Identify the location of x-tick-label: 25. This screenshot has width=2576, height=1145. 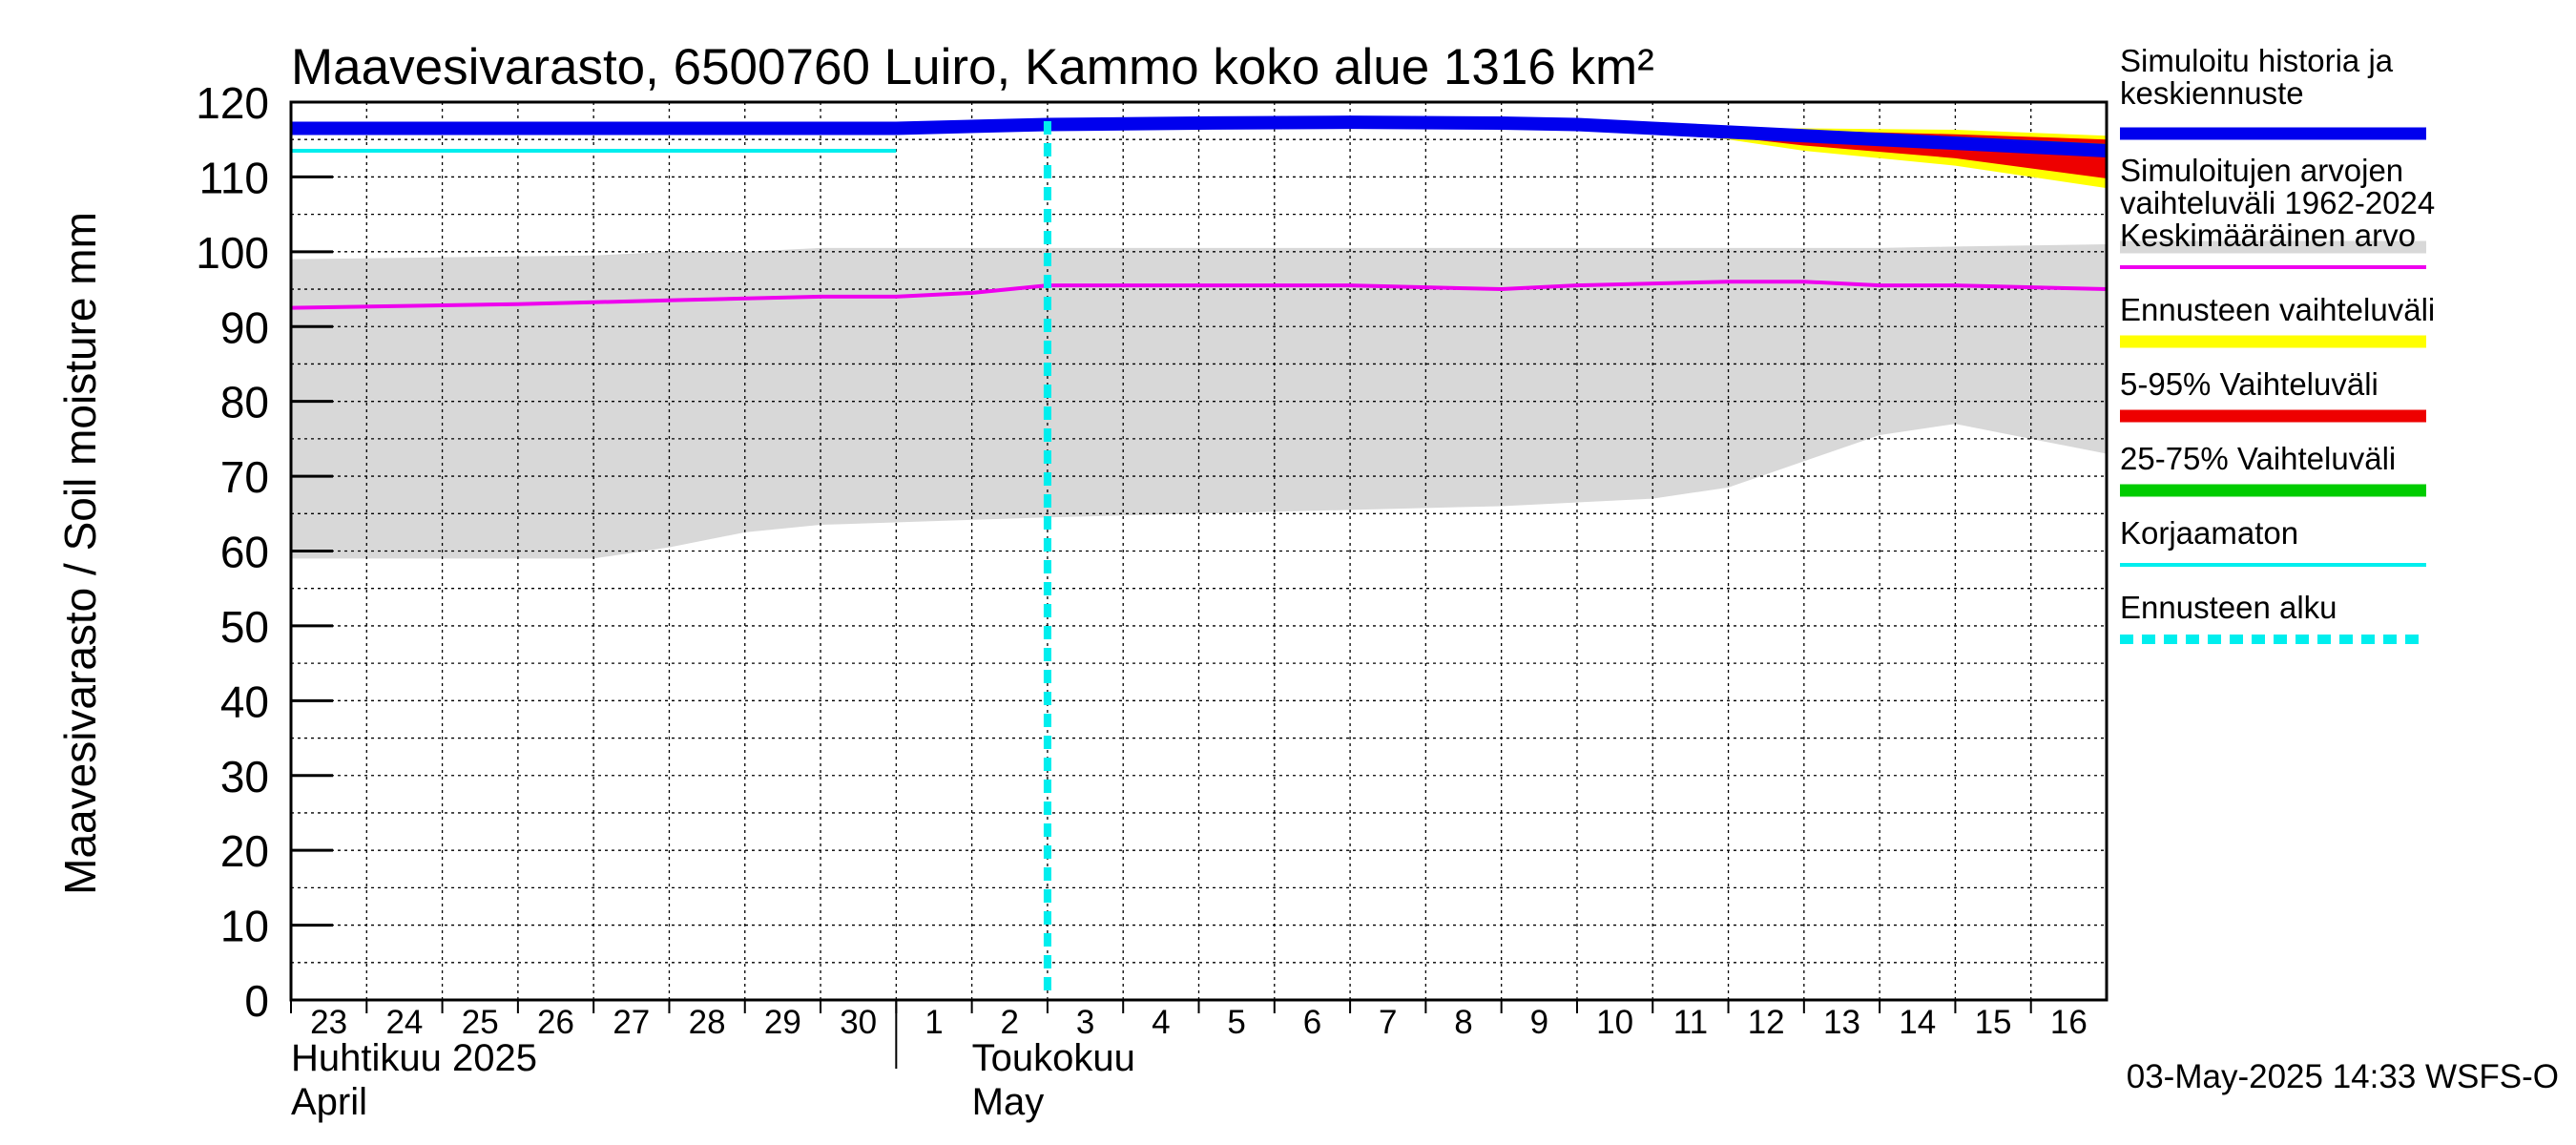
(480, 1022).